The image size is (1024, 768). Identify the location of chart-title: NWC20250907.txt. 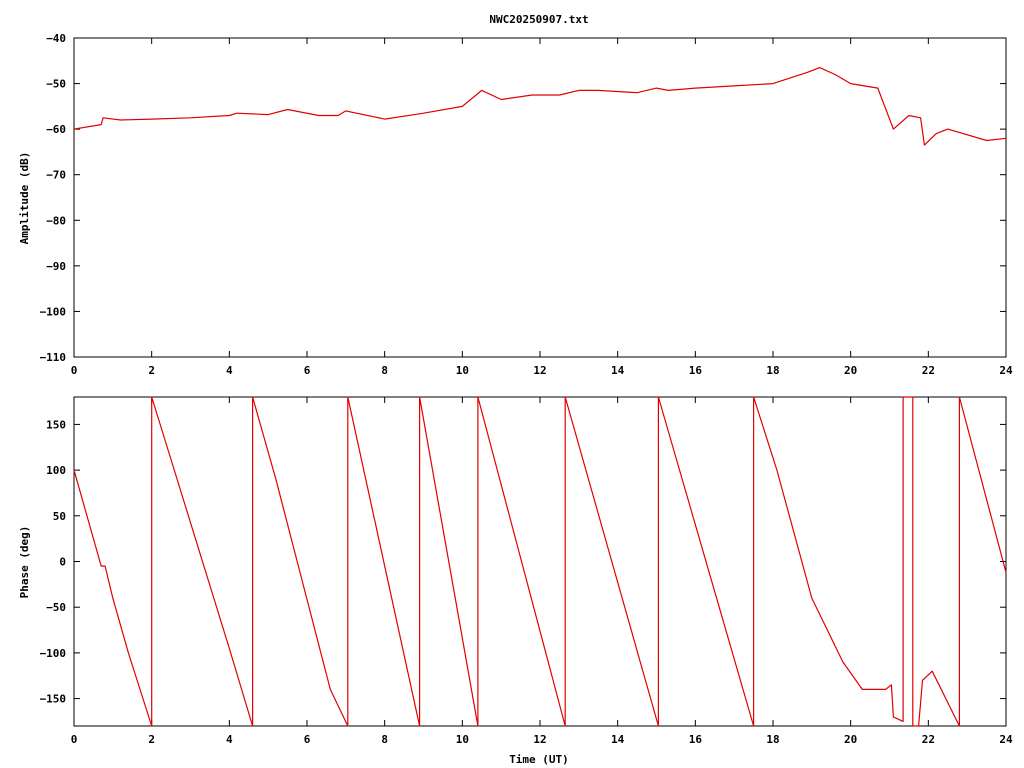
(538, 19).